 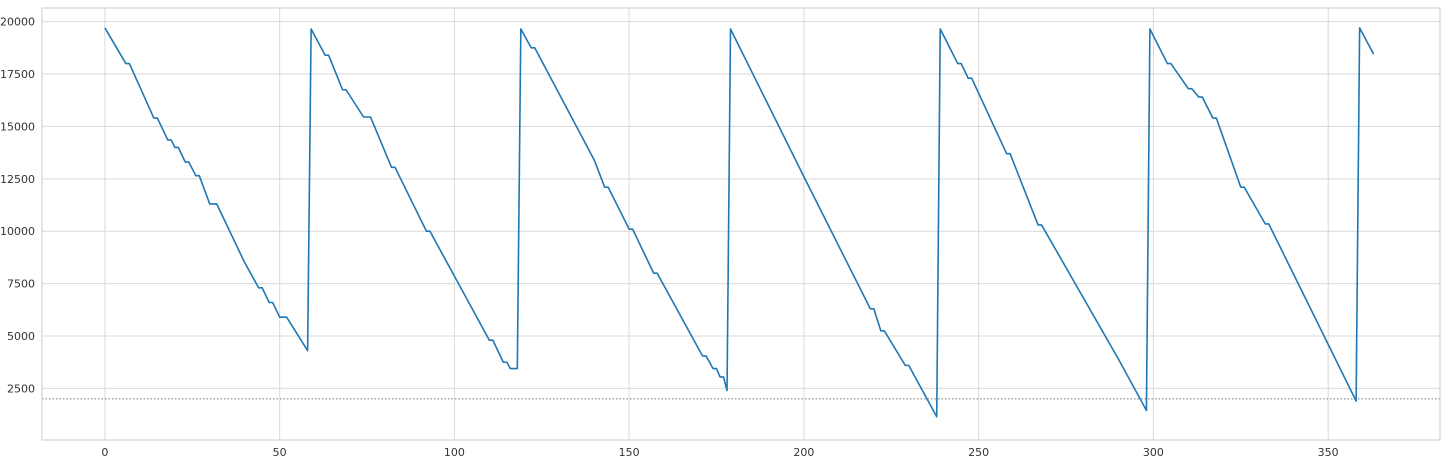 What do you see at coordinates (17, 22) in the screenshot?
I see `y-tick-label: 20000` at bounding box center [17, 22].